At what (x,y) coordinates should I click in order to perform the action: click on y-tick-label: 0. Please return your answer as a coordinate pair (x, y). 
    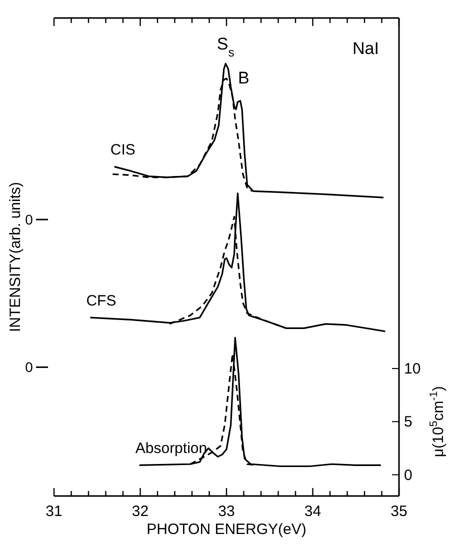
    Looking at the image, I should click on (408, 475).